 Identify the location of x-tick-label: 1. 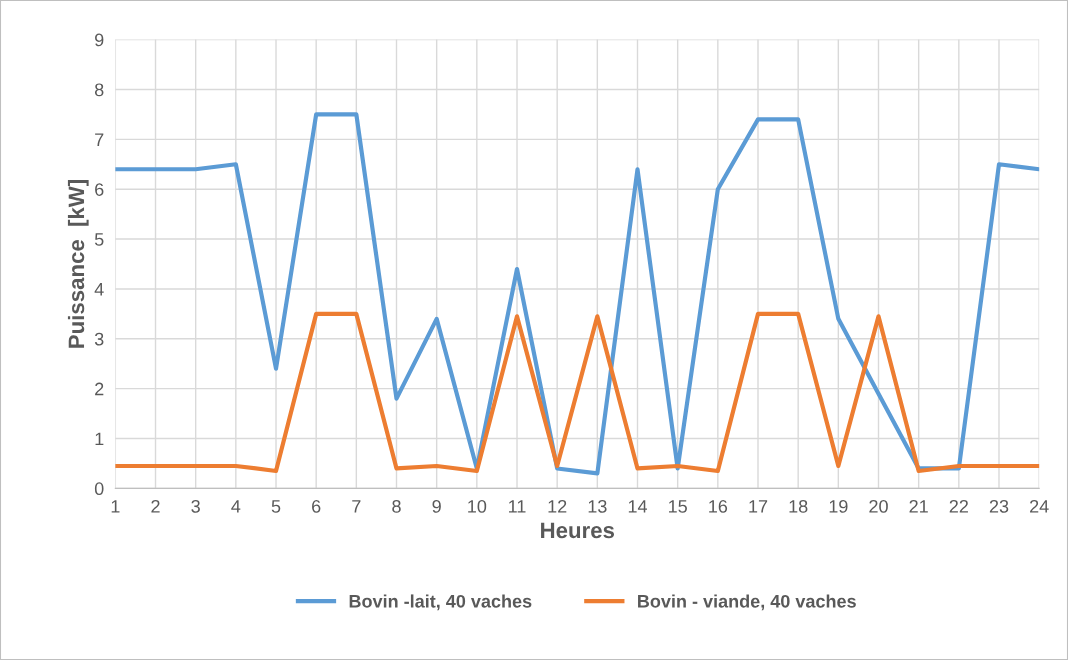
(115, 506).